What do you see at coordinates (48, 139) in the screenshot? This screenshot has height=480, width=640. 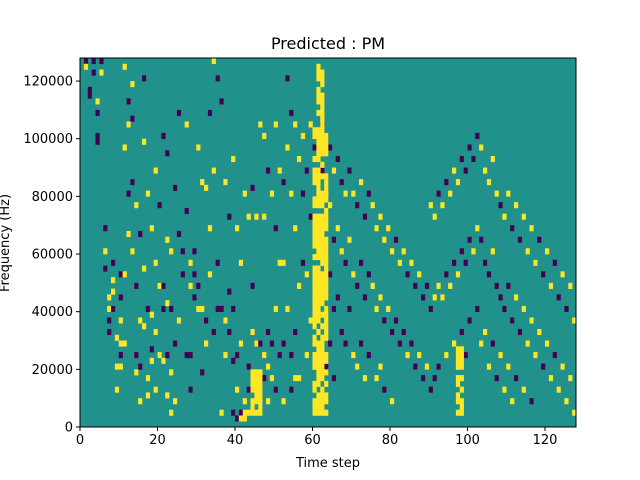 I see `y-tick-label: 100000` at bounding box center [48, 139].